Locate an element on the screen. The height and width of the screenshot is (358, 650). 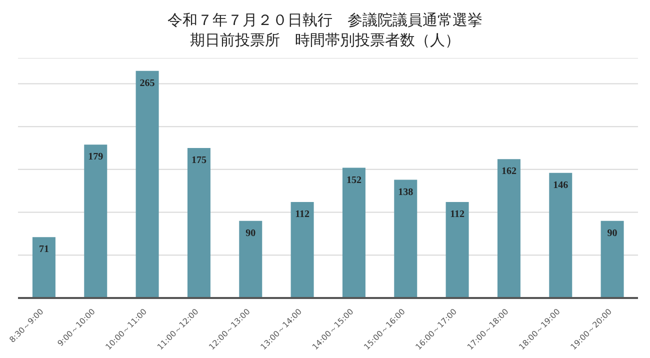
data-label: 179 is located at coordinates (96, 157).